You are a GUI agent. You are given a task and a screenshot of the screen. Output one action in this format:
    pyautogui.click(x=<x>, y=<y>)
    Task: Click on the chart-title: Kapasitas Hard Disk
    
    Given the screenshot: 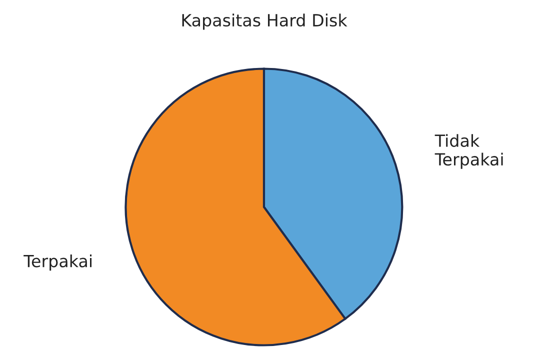 What is the action you would take?
    pyautogui.click(x=265, y=22)
    